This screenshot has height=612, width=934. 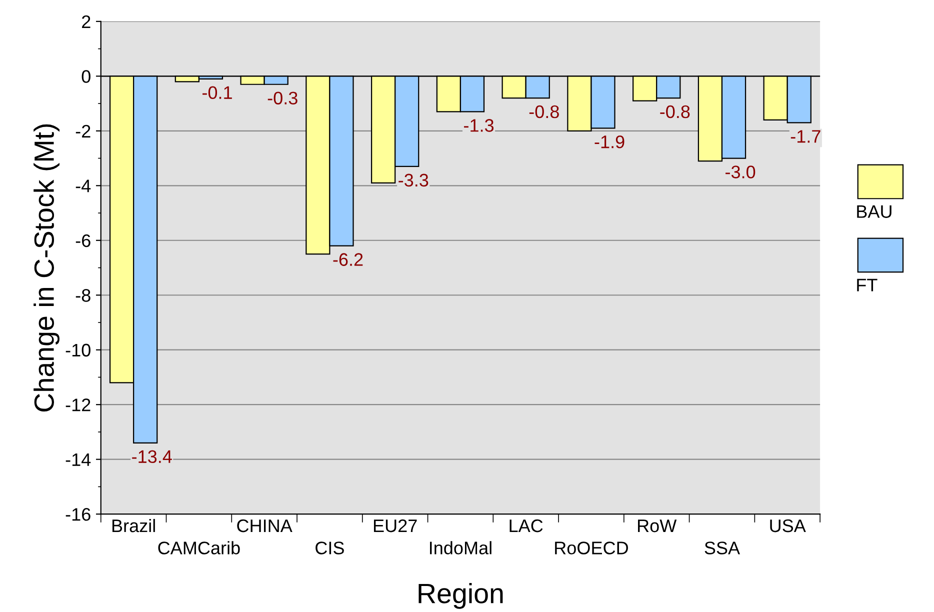 I want to click on data-label: -1.9, so click(x=609, y=141).